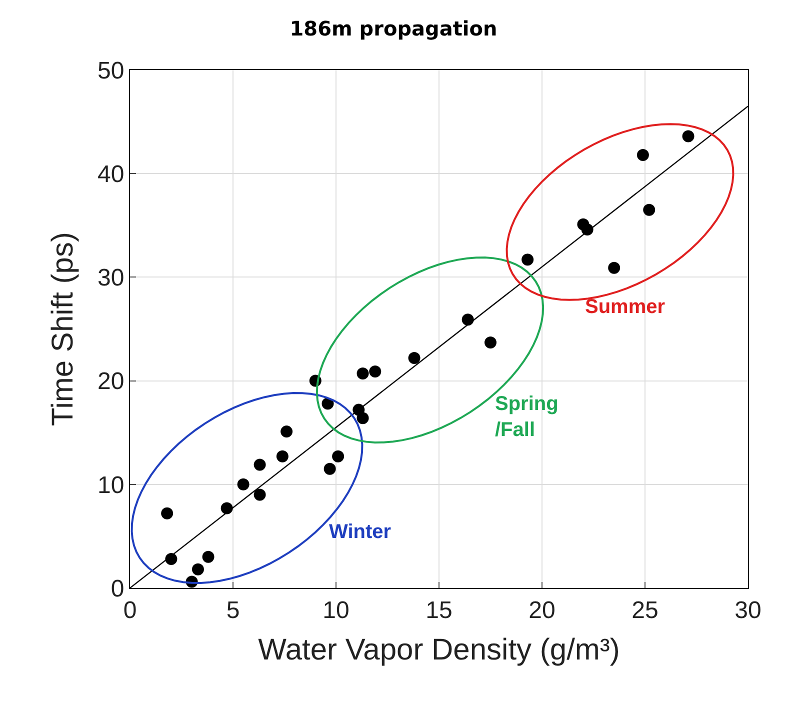 The height and width of the screenshot is (711, 787). Describe the element at coordinates (110, 174) in the screenshot. I see `y-tick-label: 40` at that location.